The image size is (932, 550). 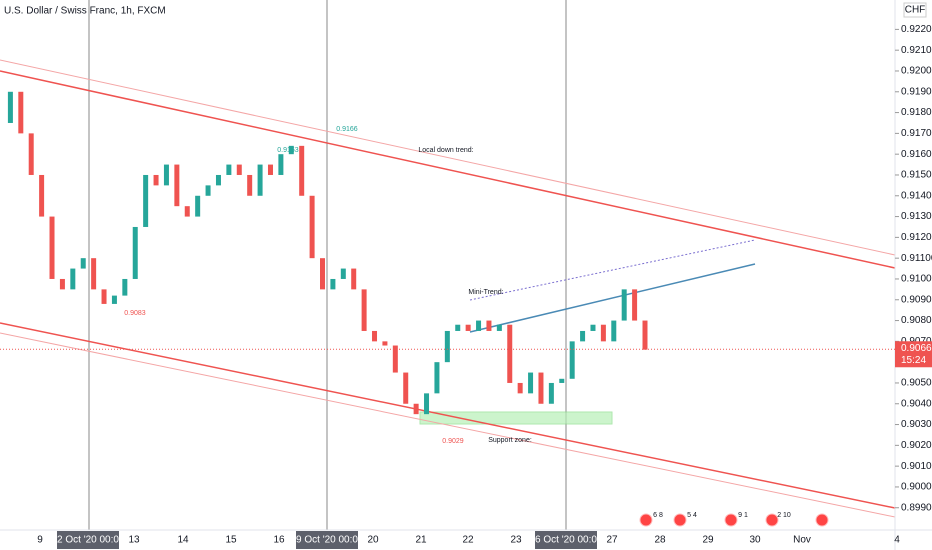 I want to click on event-label: 2 10, so click(x=784, y=515).